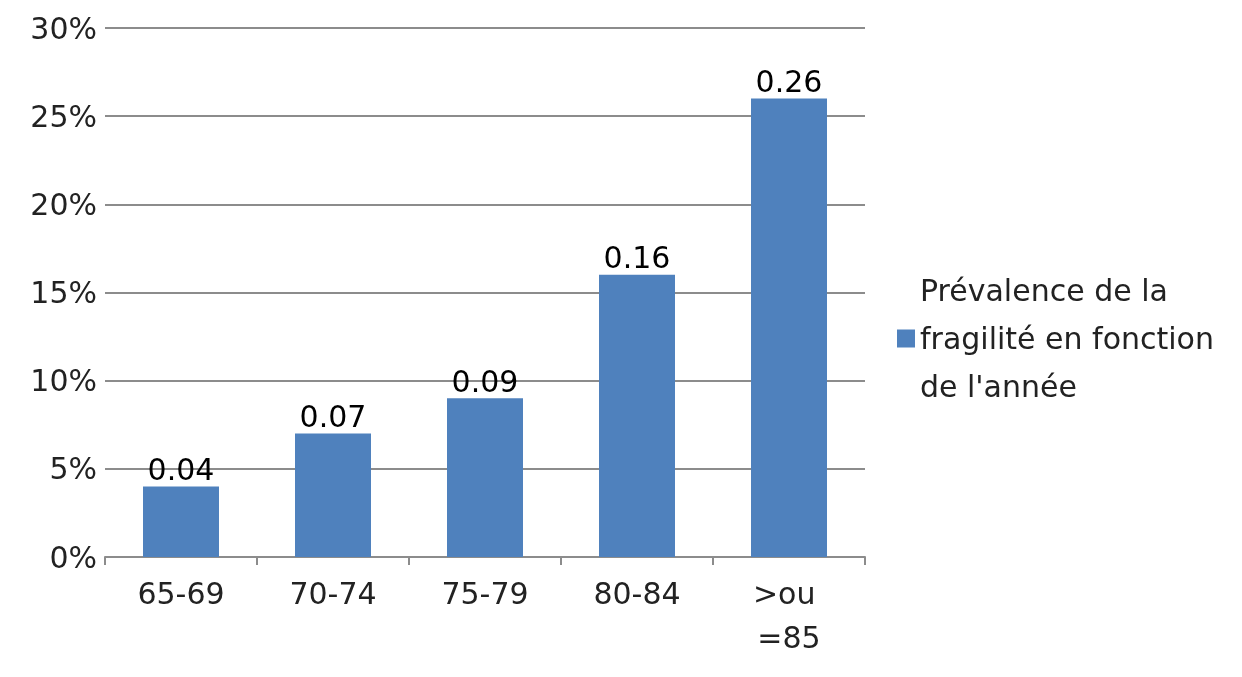 This screenshot has width=1242, height=677. I want to click on x-tick-label: 75-79, so click(485, 593).